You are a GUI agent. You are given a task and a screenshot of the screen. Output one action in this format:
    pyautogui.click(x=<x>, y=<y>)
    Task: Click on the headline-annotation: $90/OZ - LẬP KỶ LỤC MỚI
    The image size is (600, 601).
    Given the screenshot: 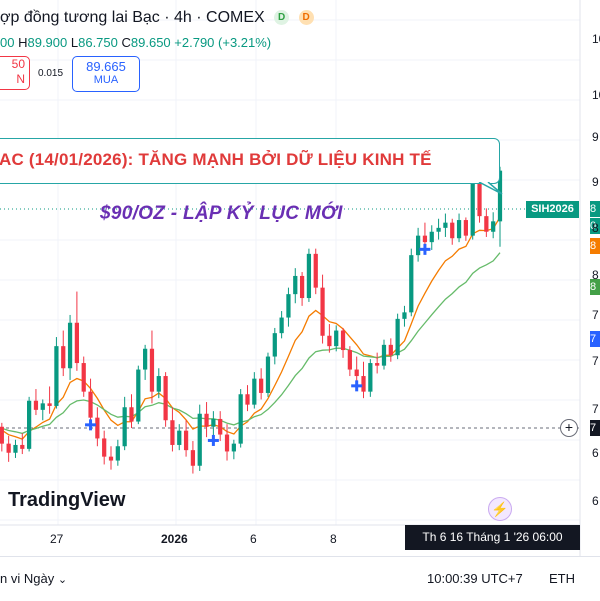 What is the action you would take?
    pyautogui.click(x=221, y=213)
    